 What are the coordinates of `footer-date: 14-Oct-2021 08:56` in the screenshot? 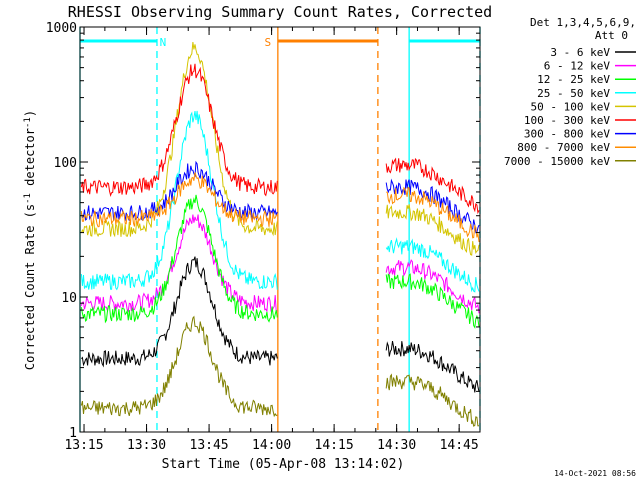 It's located at (595, 473).